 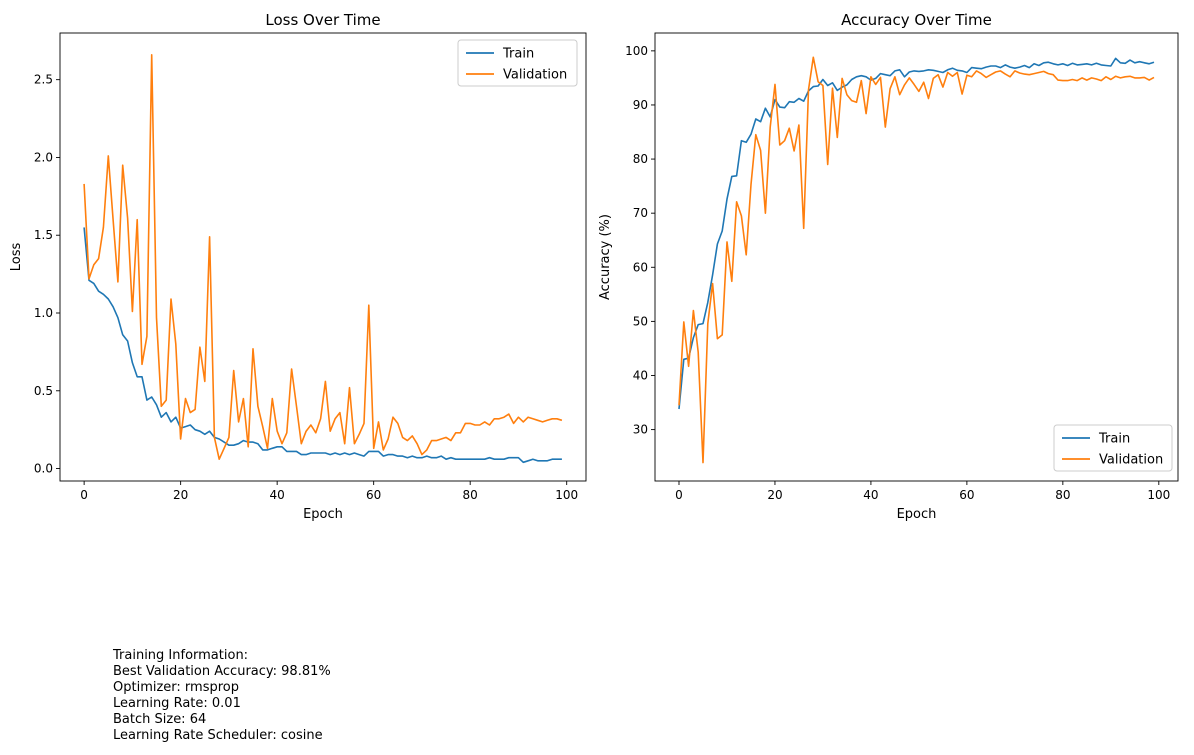 What do you see at coordinates (640, 213) in the screenshot?
I see `y-tick-label: 70` at bounding box center [640, 213].